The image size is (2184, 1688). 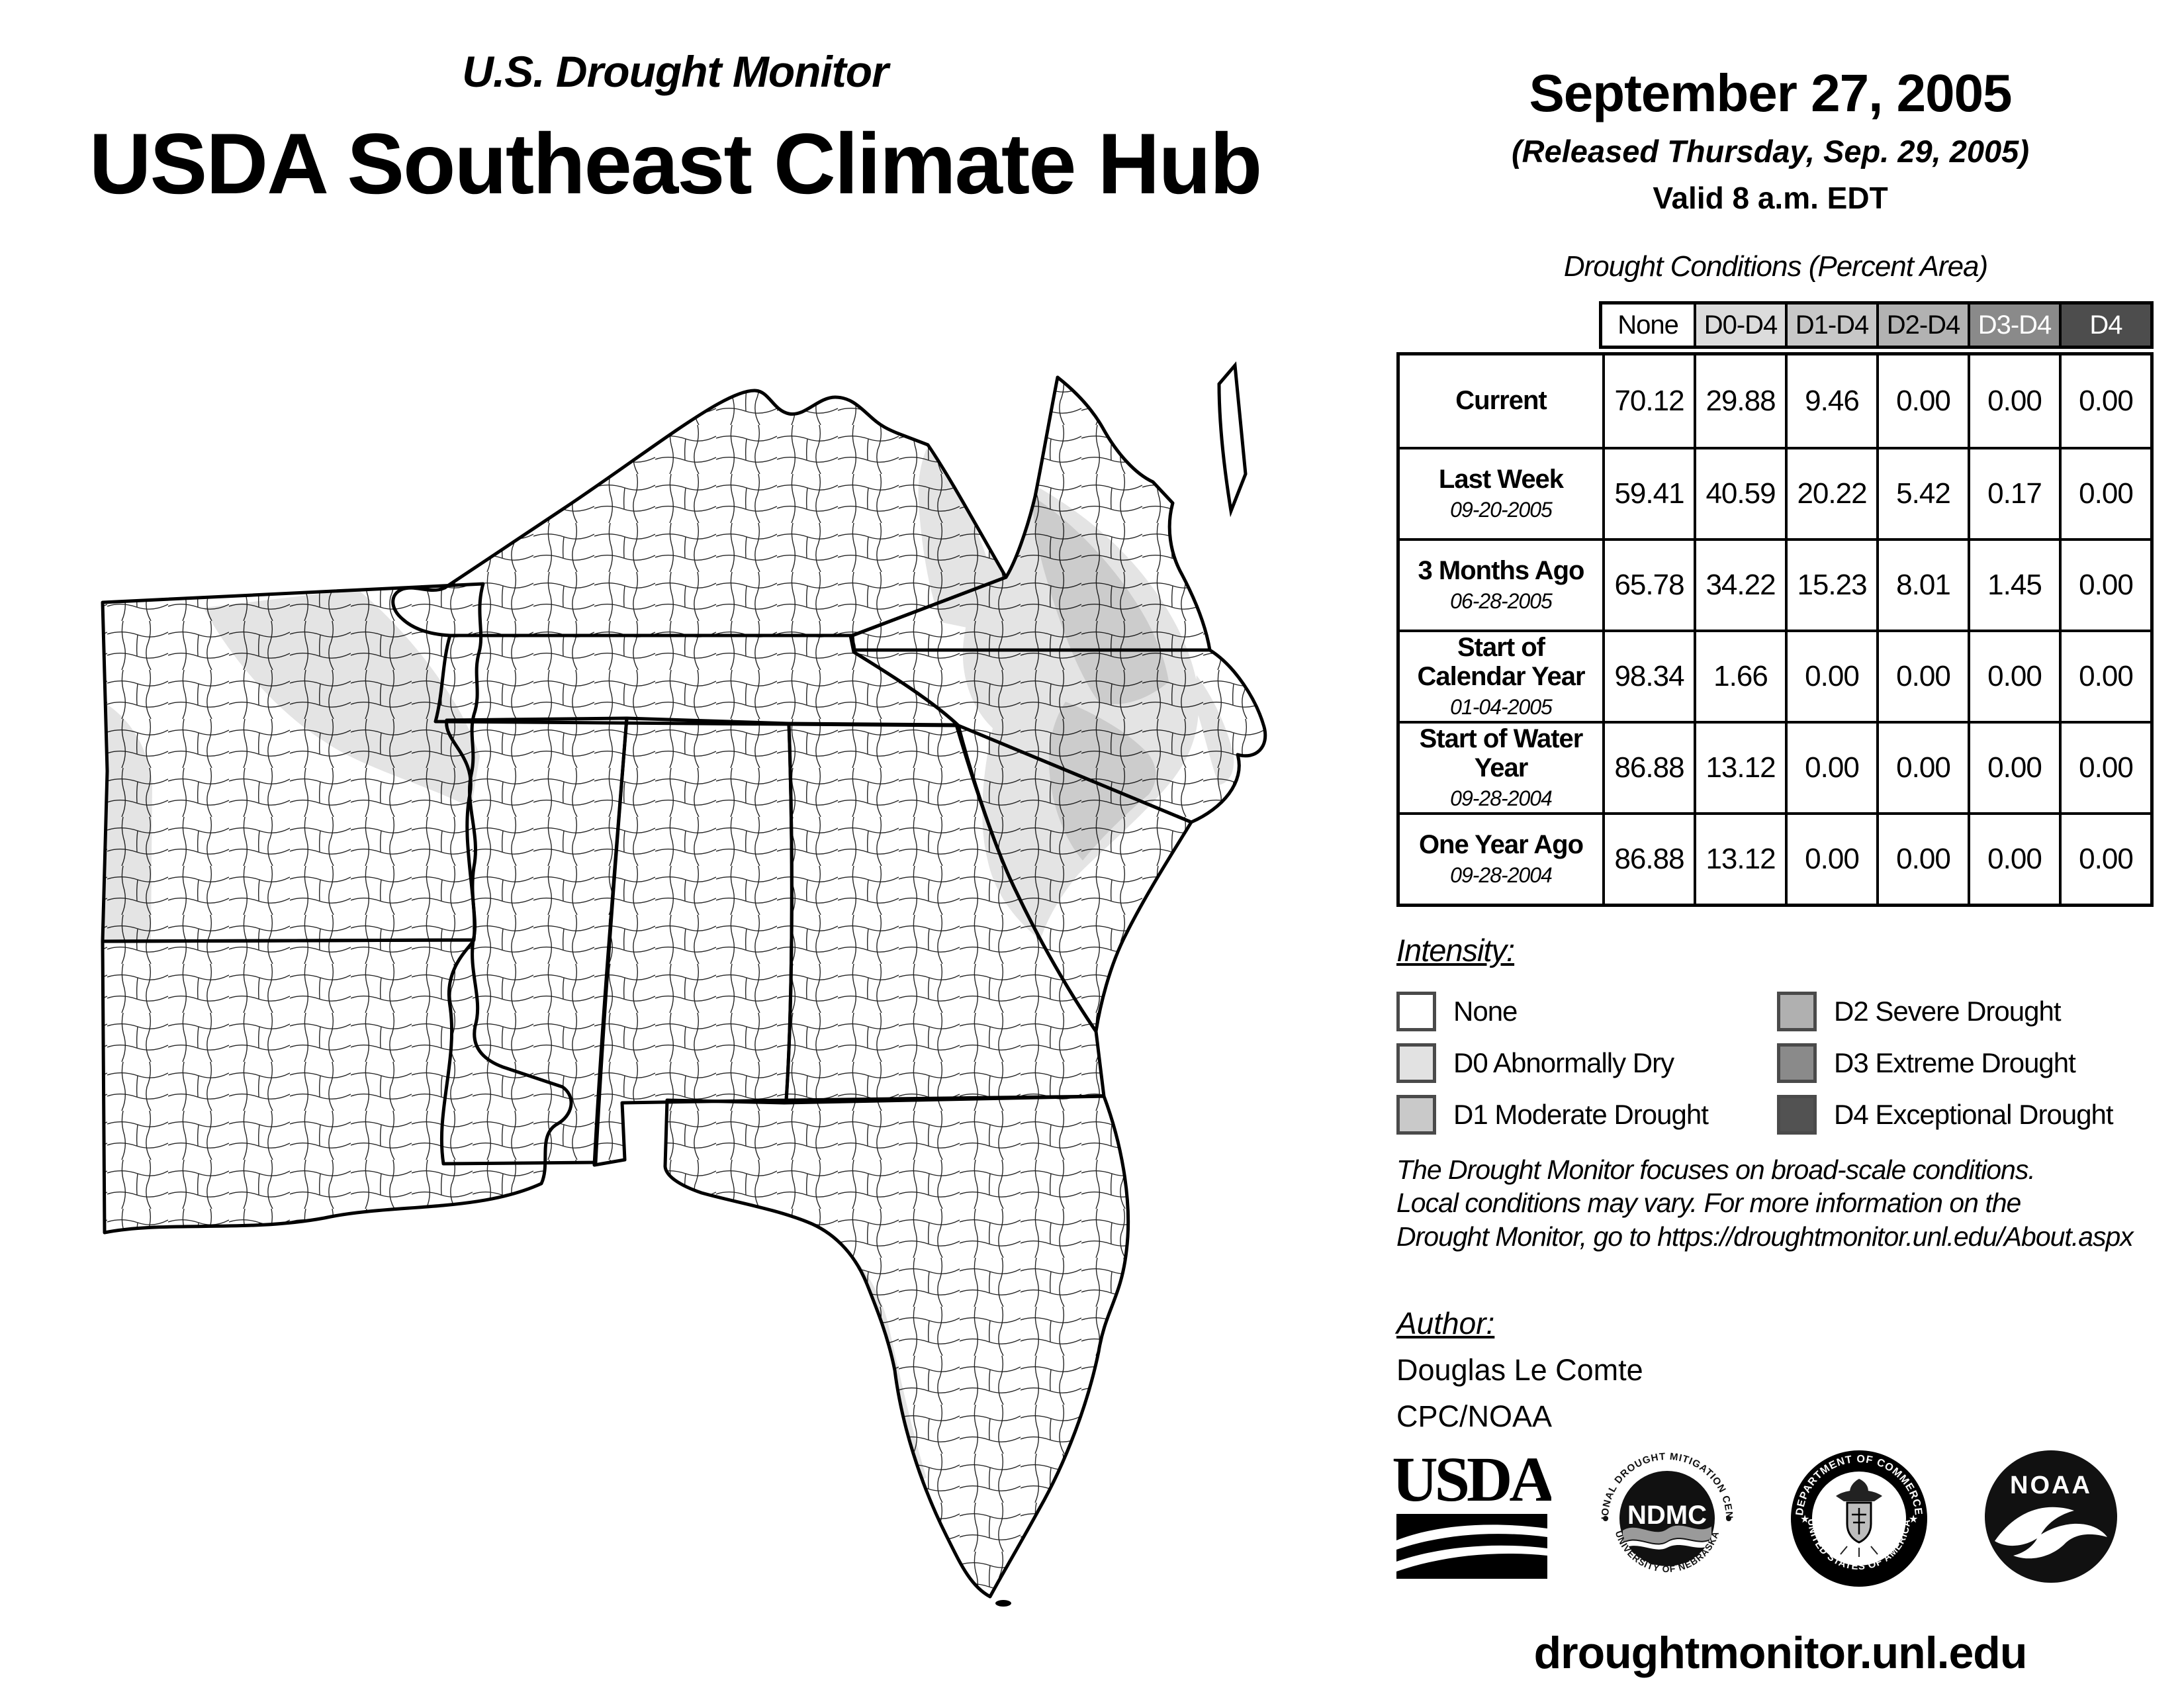 I want to click on page-title: USDA Southeast Climate Hub, so click(x=676, y=163).